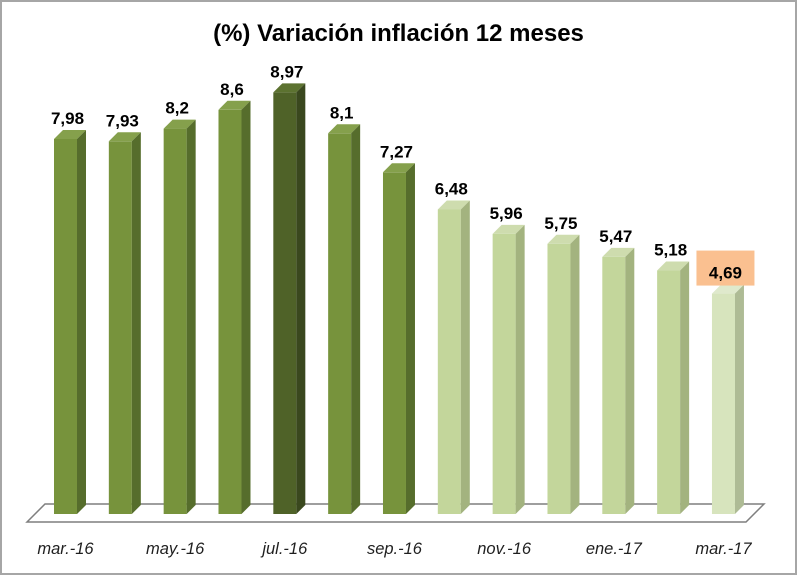 The image size is (797, 575). What do you see at coordinates (284, 549) in the screenshot?
I see `x-axis-label: jul.-16` at bounding box center [284, 549].